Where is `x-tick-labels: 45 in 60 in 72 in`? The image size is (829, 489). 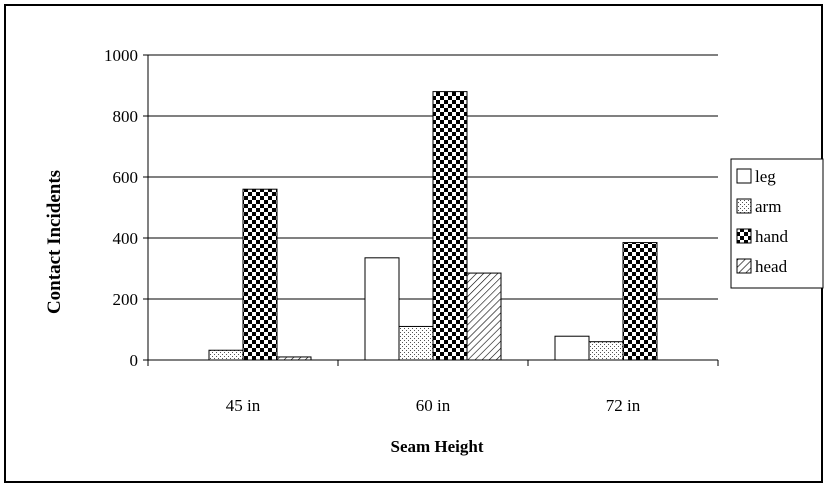
x-tick-labels: 45 in 60 in 72 in is located at coordinates (433, 405).